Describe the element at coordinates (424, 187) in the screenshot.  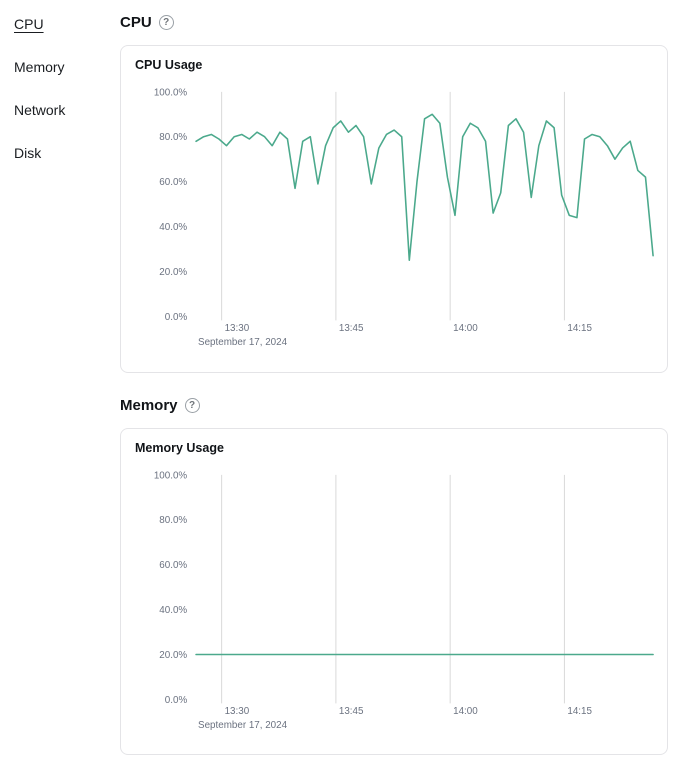
I see `usage-line` at that location.